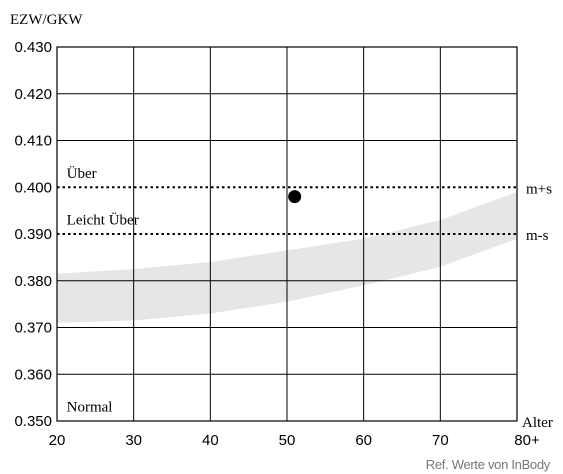 The width and height of the screenshot is (563, 474). I want to click on y-tick-label: 0.430, so click(33, 47).